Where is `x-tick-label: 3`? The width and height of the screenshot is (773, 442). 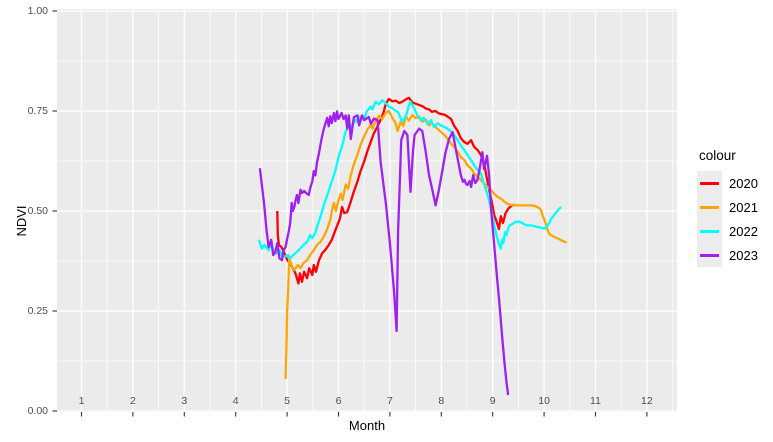
x-tick-label: 3 is located at coordinates (184, 401).